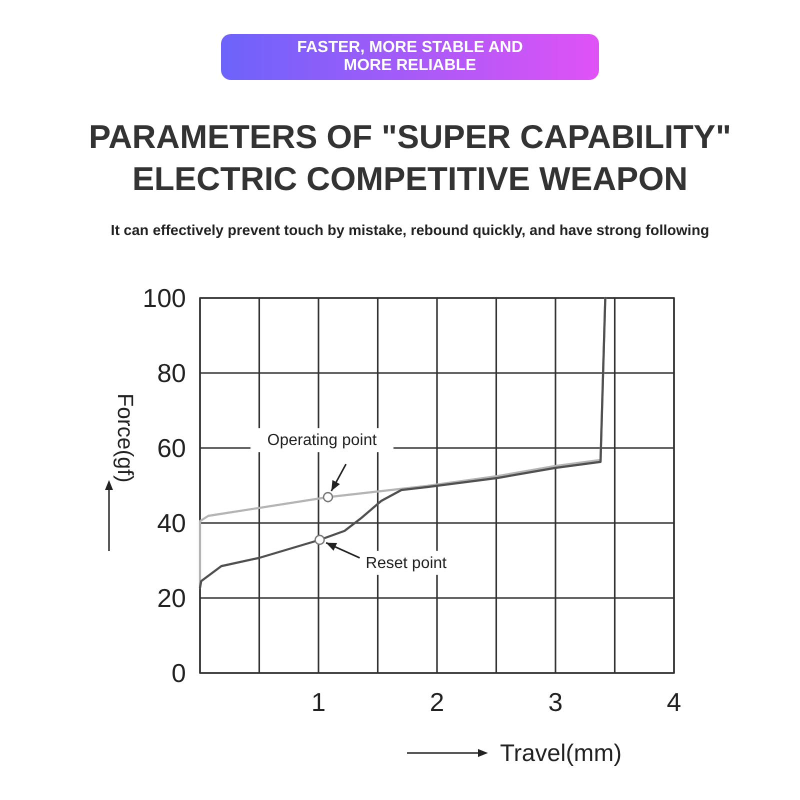  I want to click on x-tick-label: 3, so click(555, 702).